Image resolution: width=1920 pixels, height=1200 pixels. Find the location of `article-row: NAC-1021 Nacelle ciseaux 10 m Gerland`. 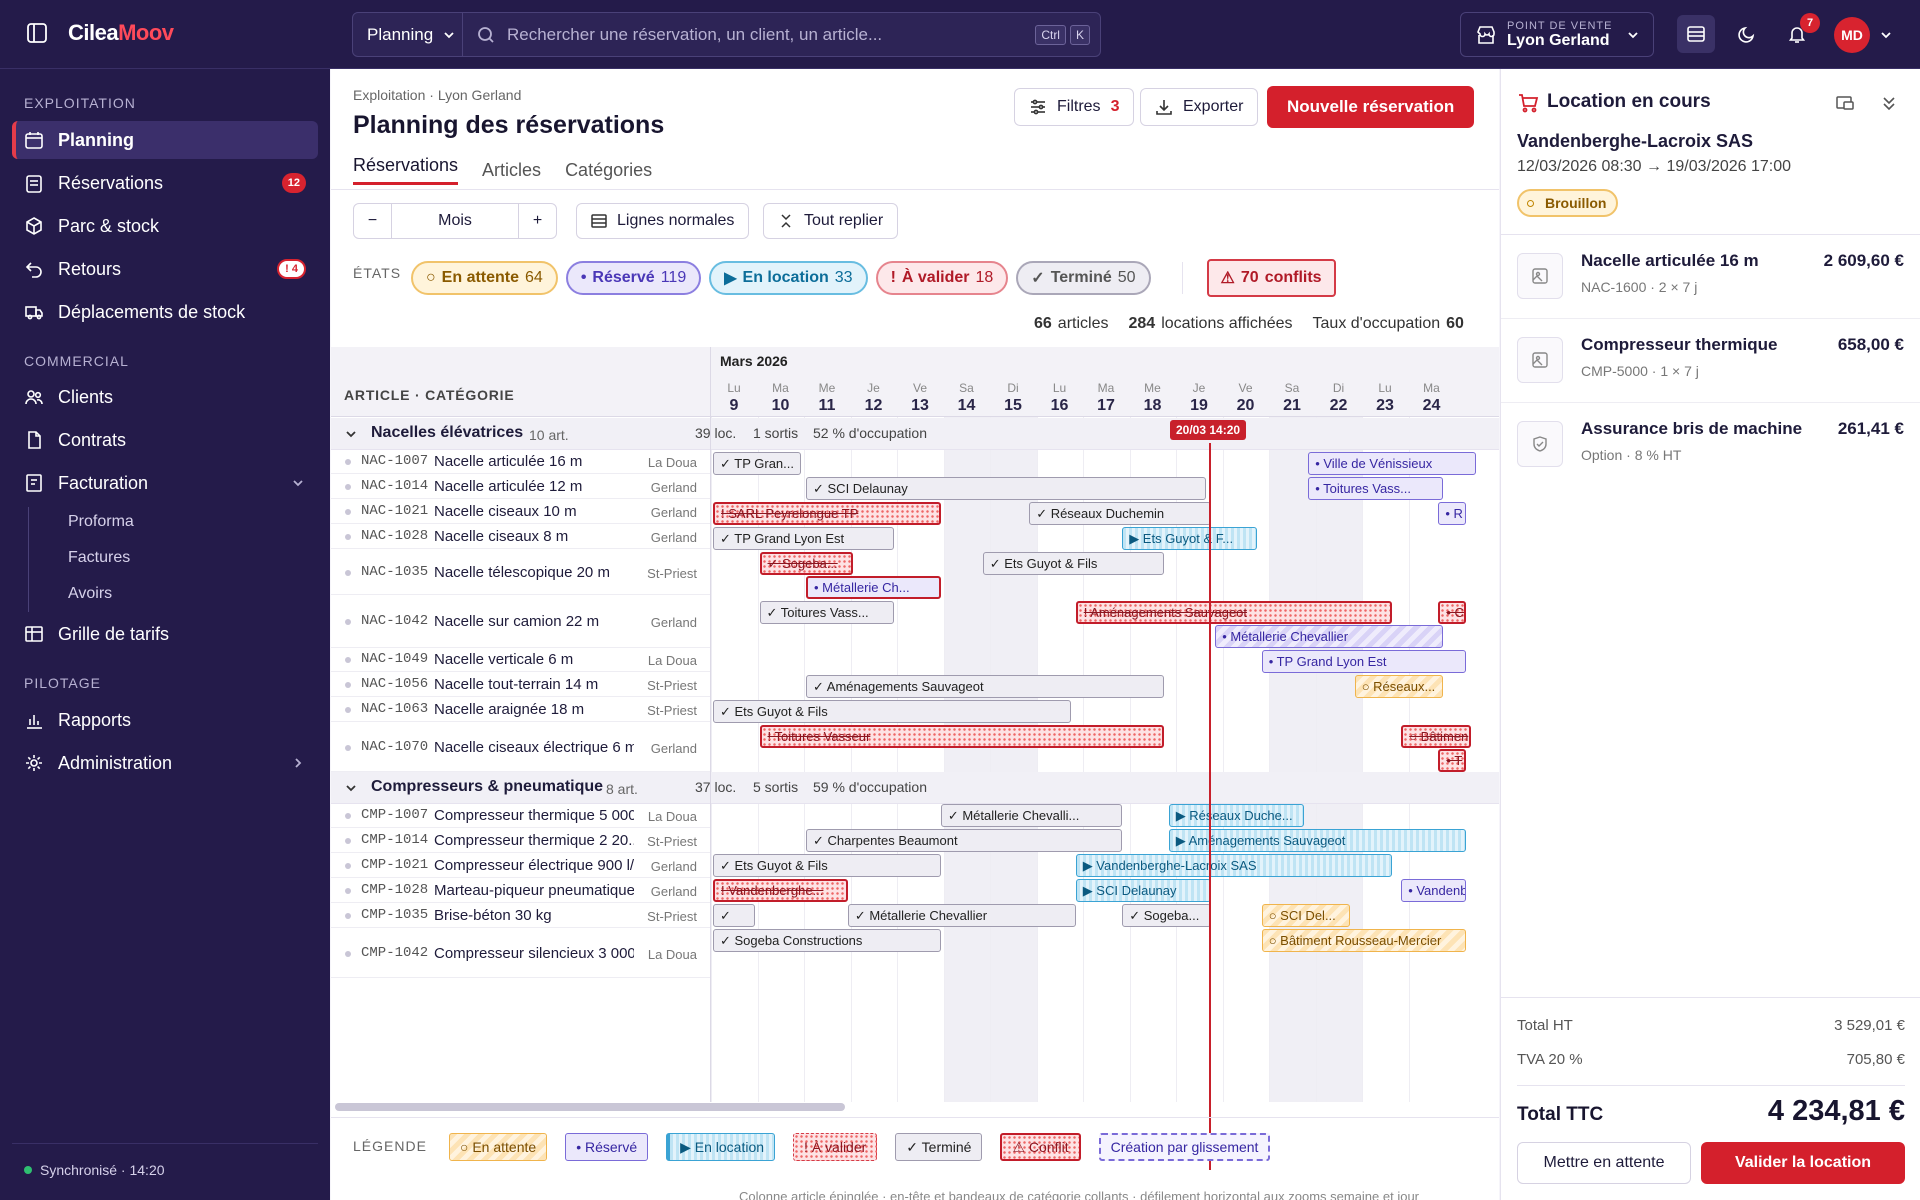

article-row: NAC-1021 Nacelle ciseaux 10 m Gerland is located at coordinates (521, 512).